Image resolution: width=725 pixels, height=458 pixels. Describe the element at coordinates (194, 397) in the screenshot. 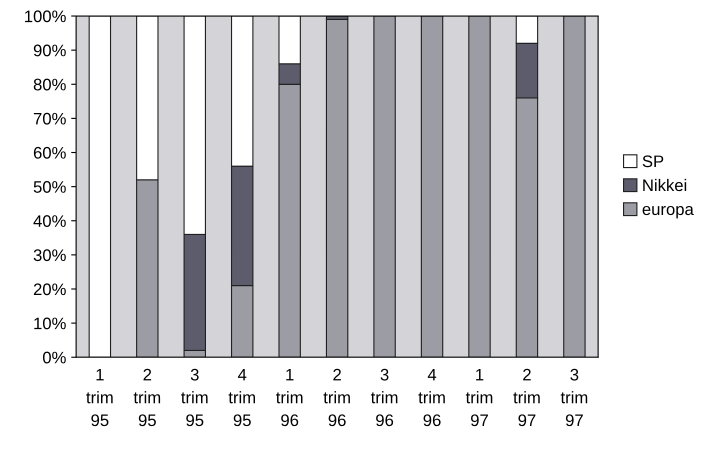

I see `x-tick-label: 3 trim 95` at that location.